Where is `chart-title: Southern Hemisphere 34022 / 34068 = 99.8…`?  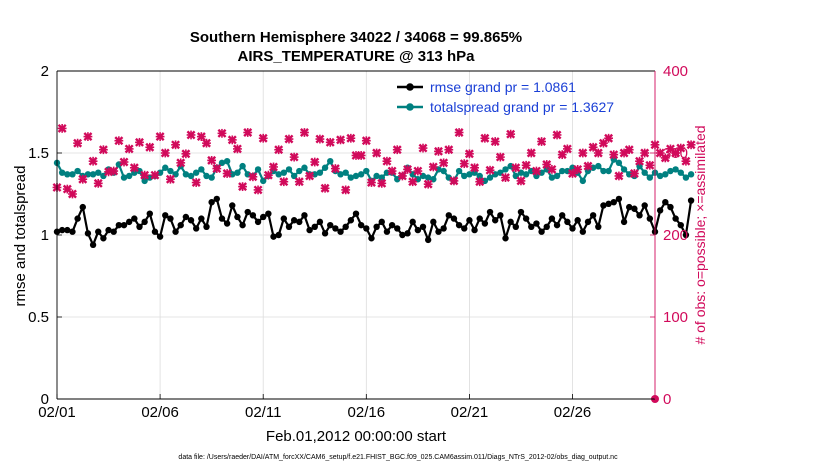
chart-title: Southern Hemisphere 34022 / 34068 = 99.8… is located at coordinates (356, 37).